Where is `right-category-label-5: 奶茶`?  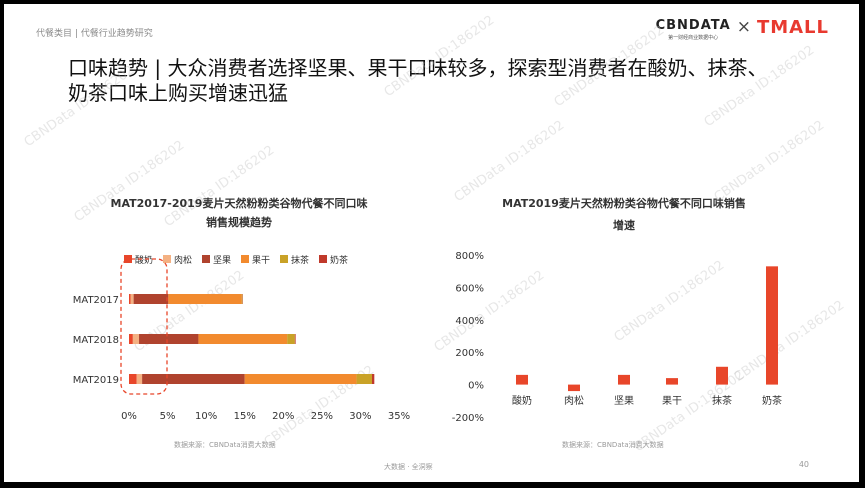
right-category-label-5: 奶茶 is located at coordinates (772, 400).